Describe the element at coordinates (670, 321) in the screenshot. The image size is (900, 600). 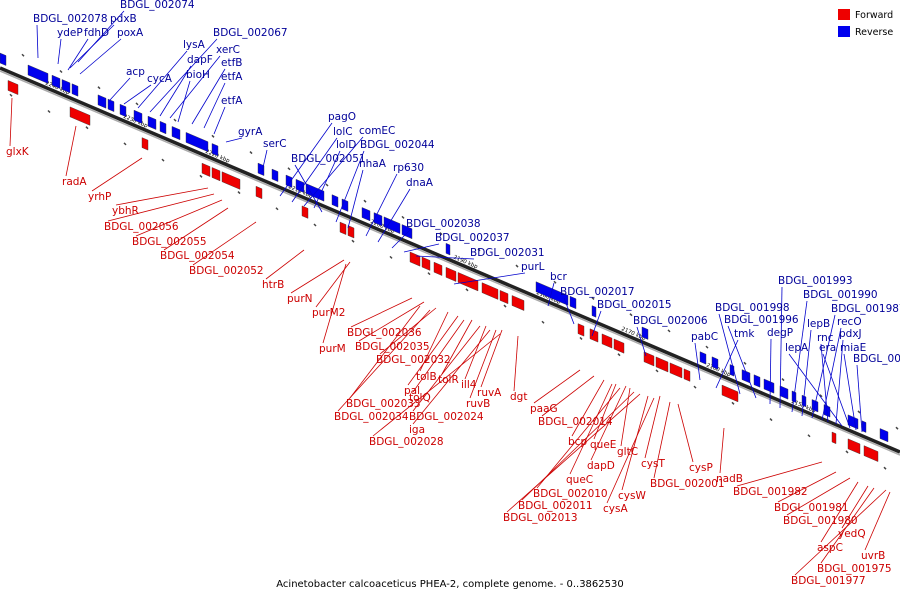
I see `reverse-gene-label: BDGL_002006` at that location.